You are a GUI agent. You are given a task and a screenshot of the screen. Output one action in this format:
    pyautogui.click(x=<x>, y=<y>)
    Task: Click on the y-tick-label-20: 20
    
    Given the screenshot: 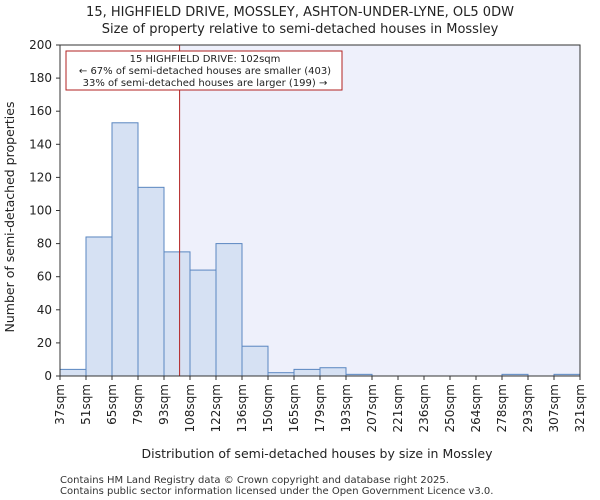 What is the action you would take?
    pyautogui.click(x=44, y=343)
    